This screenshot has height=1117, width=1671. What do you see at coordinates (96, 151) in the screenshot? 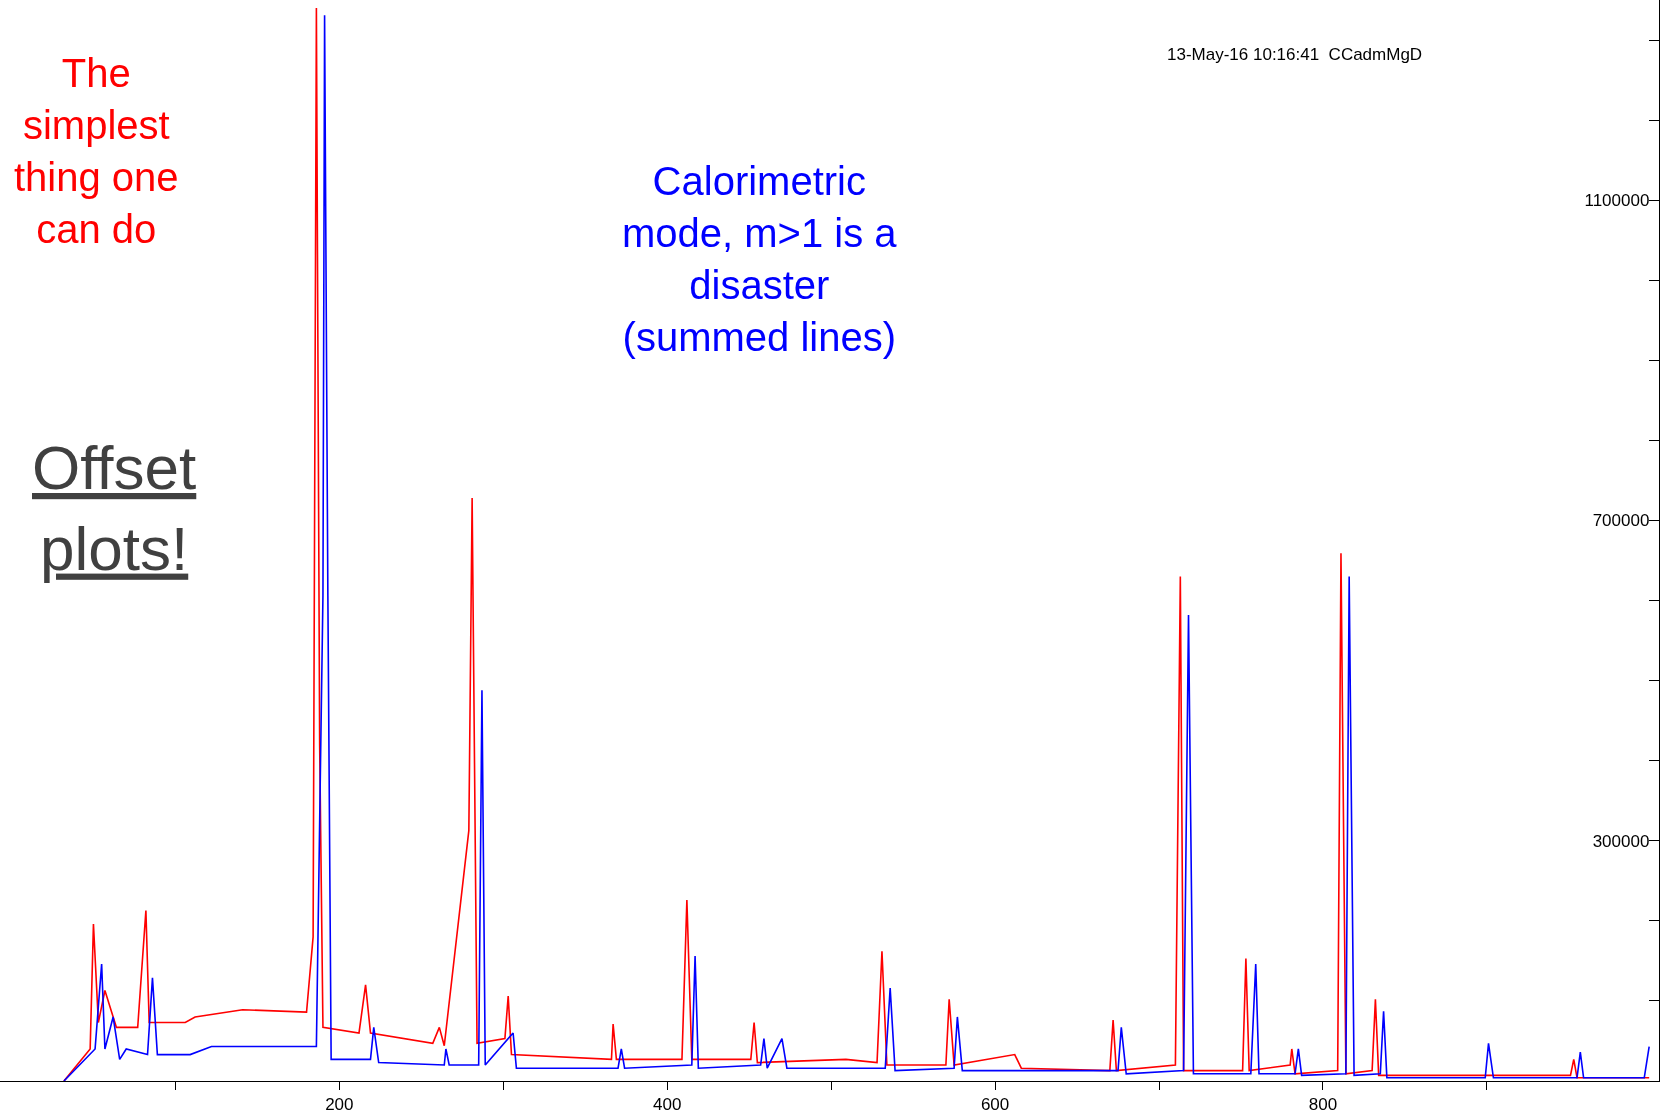
I see `annotation: The simplest thing one can do` at bounding box center [96, 151].